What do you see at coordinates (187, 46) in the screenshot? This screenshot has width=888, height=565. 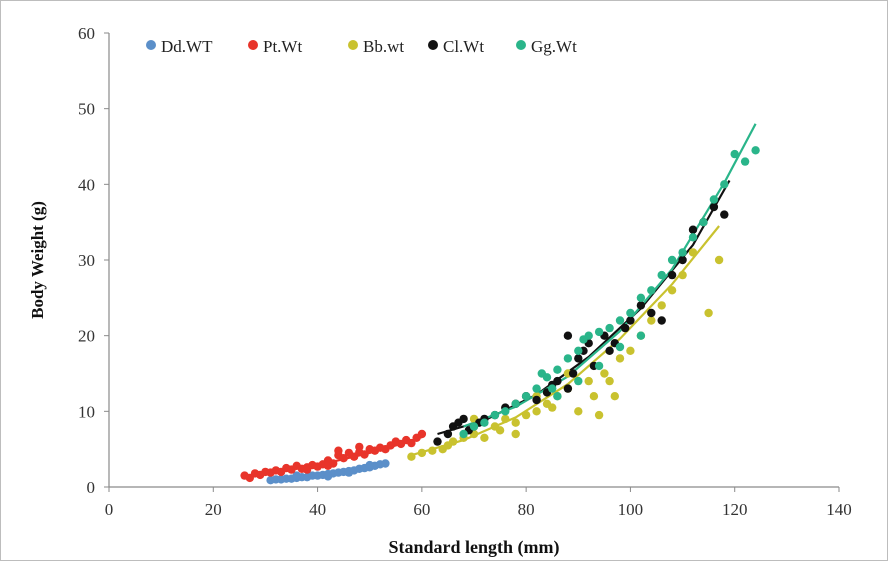 I see `legend-label-dd-wt: Dd.WT` at bounding box center [187, 46].